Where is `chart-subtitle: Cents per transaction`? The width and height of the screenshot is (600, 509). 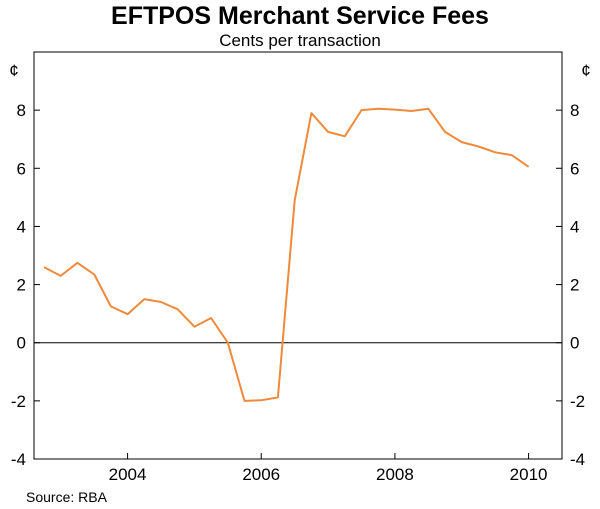
chart-subtitle: Cents per transaction is located at coordinates (300, 40).